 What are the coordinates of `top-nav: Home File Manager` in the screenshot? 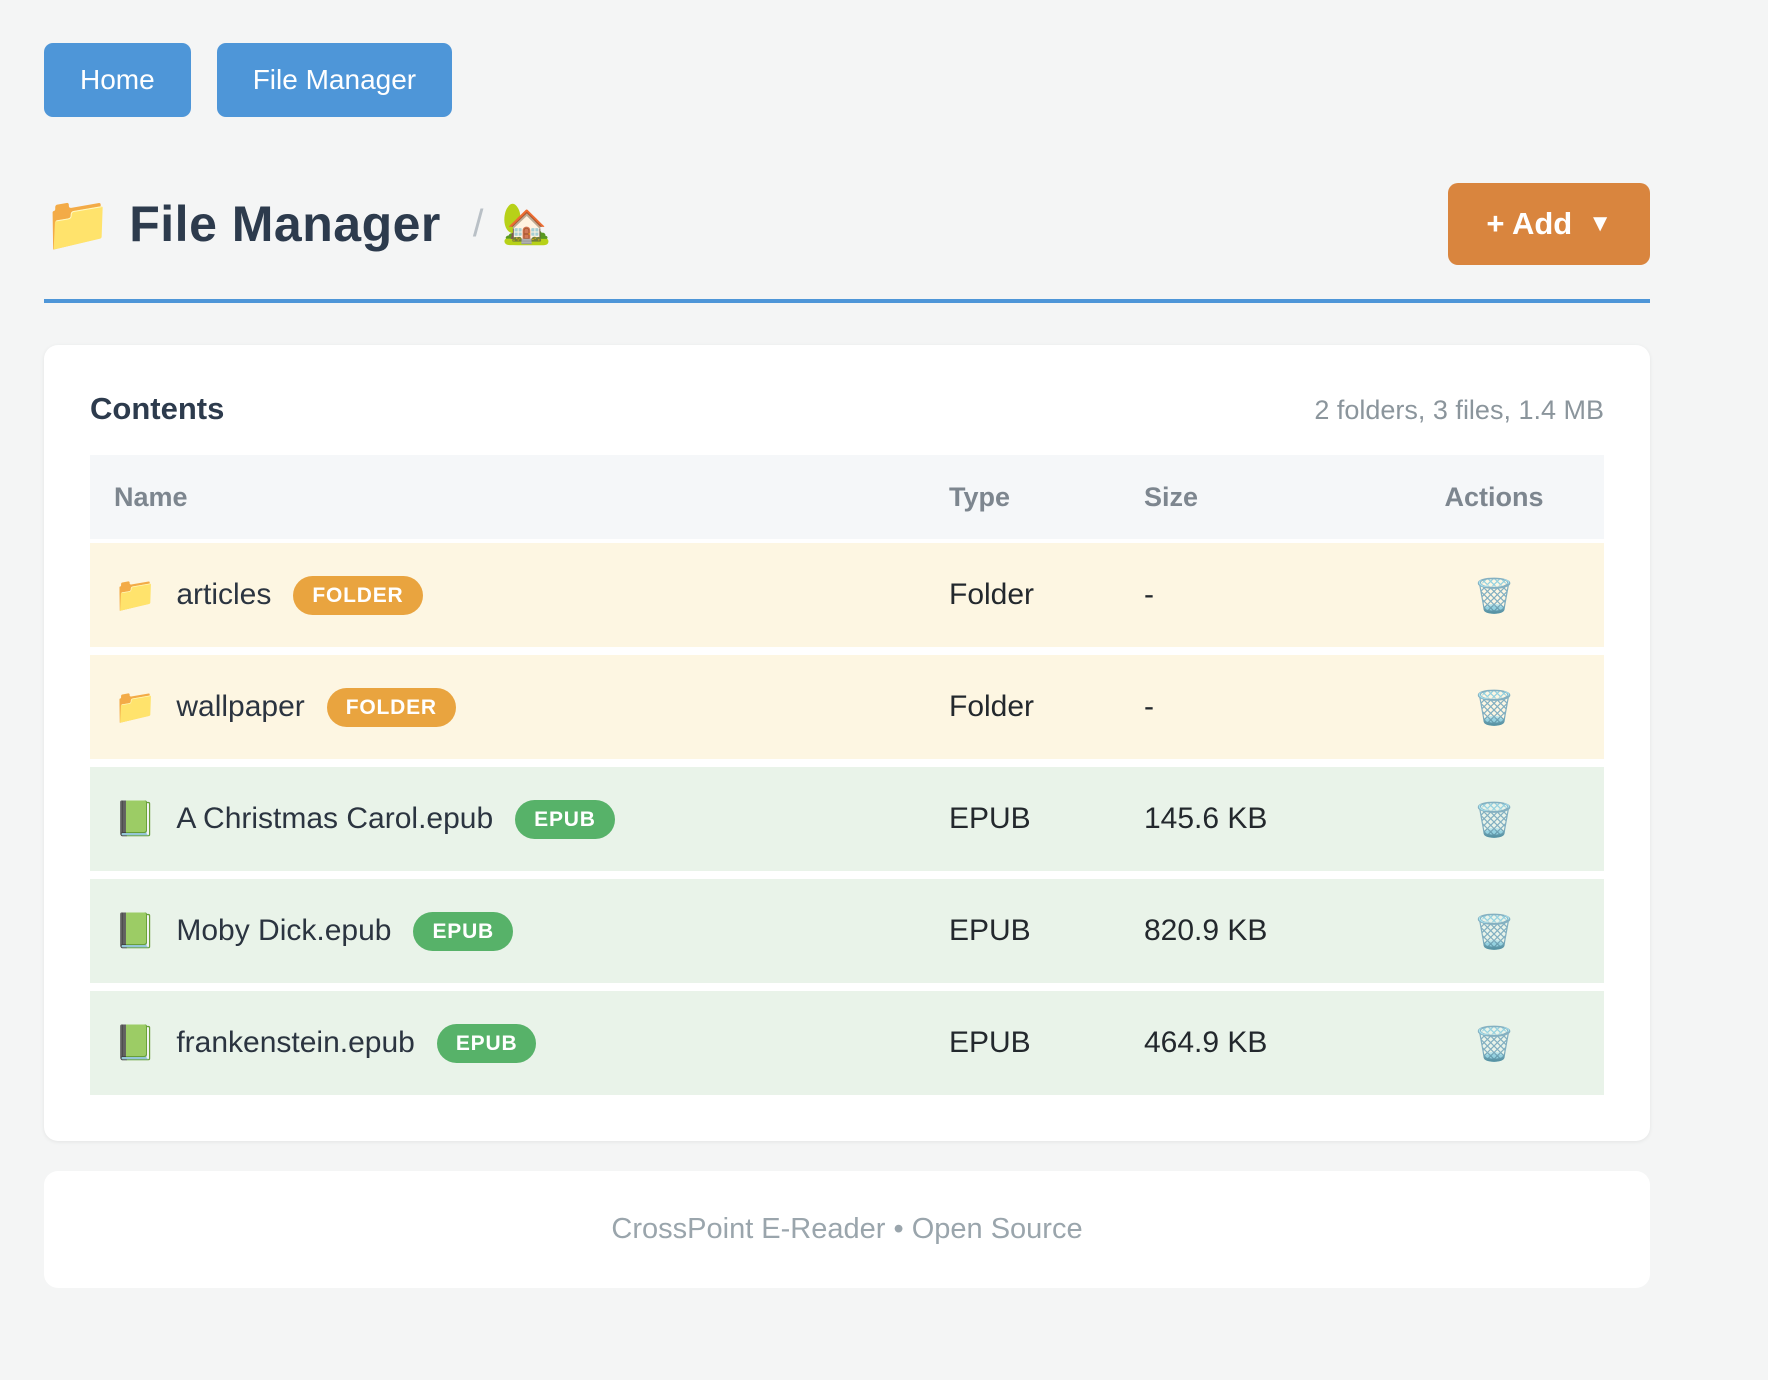 It's located at (847, 80).